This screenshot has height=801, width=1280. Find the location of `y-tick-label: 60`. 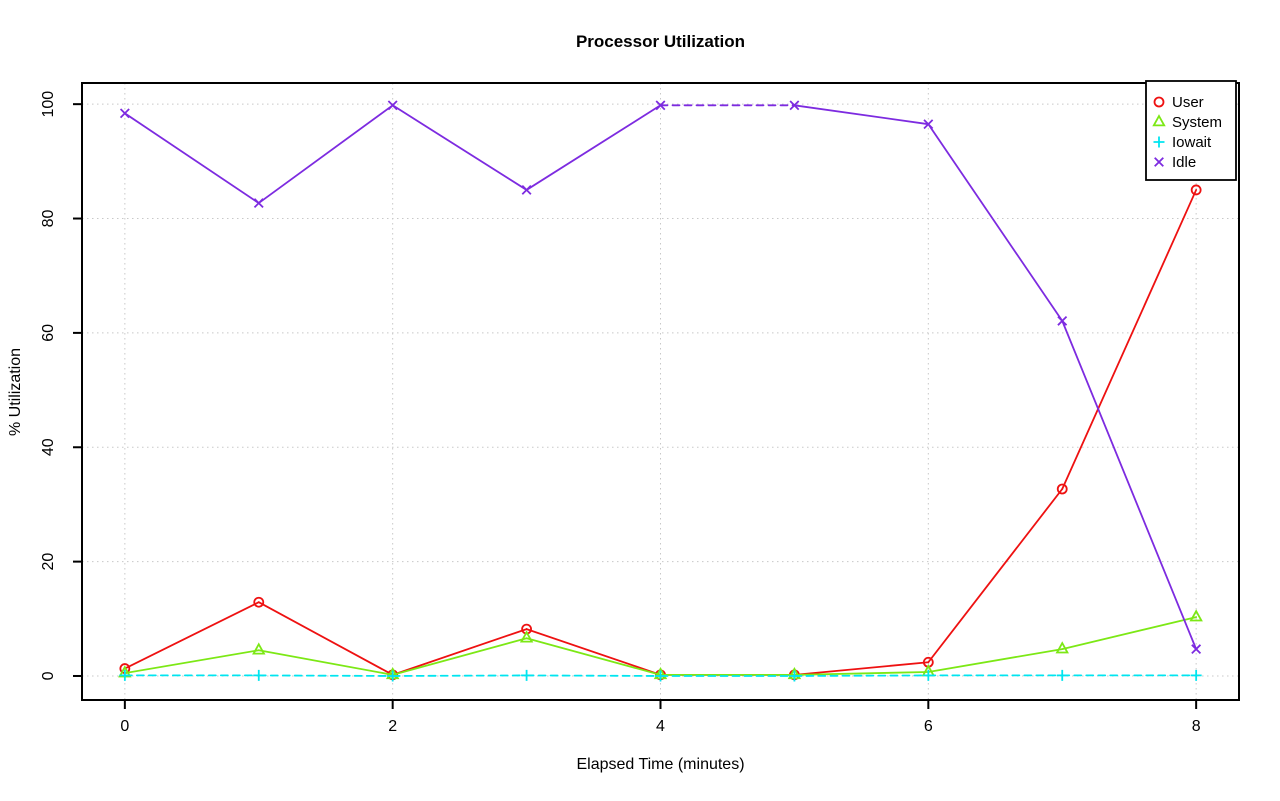

y-tick-label: 60 is located at coordinates (48, 333).